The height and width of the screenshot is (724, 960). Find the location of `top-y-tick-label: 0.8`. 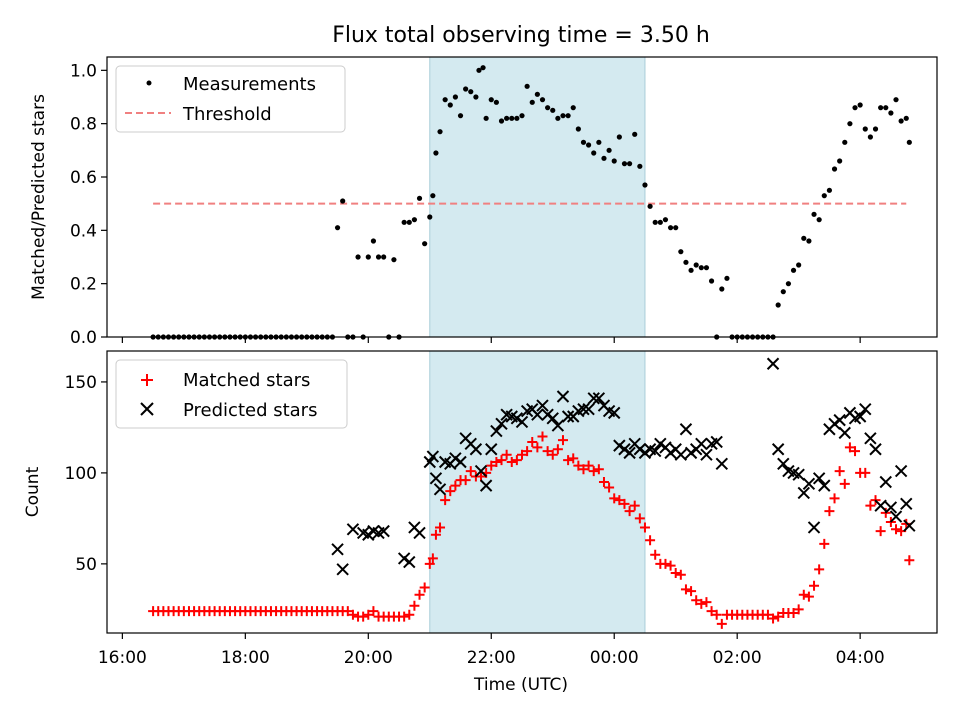

top-y-tick-label: 0.8 is located at coordinates (83, 125).